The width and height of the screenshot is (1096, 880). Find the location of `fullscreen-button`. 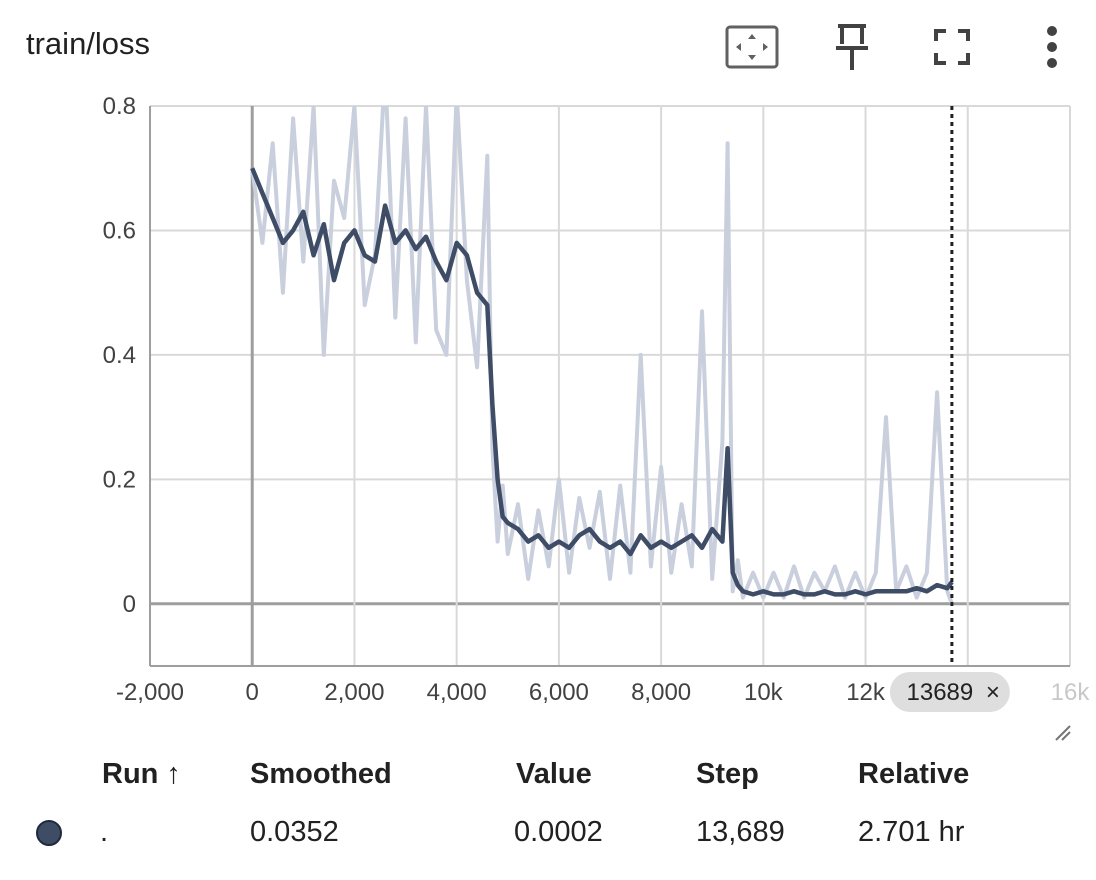

fullscreen-button is located at coordinates (952, 47).